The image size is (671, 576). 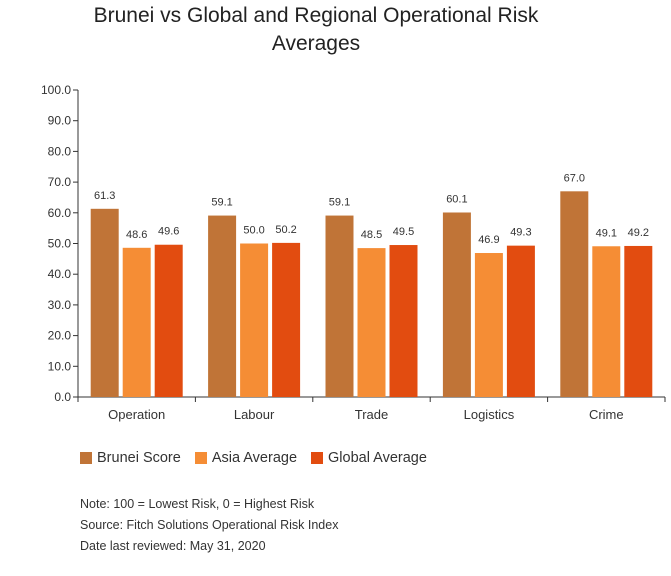 What do you see at coordinates (377, 458) in the screenshot?
I see `legend-label: Global Average` at bounding box center [377, 458].